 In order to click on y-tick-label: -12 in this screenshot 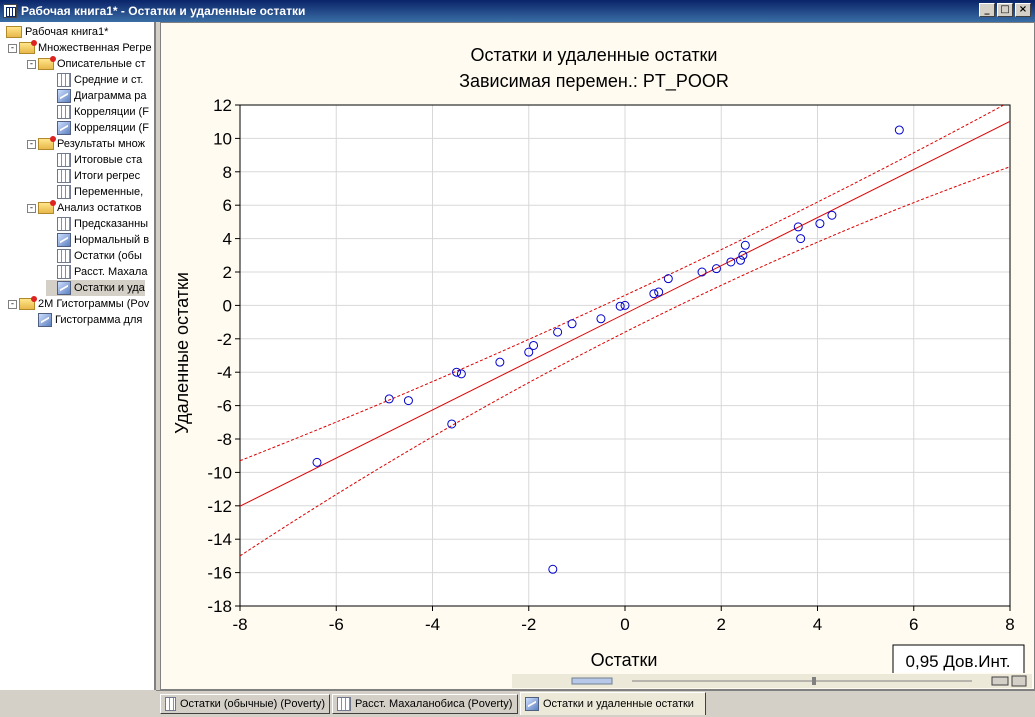, I will do `click(219, 506)`.